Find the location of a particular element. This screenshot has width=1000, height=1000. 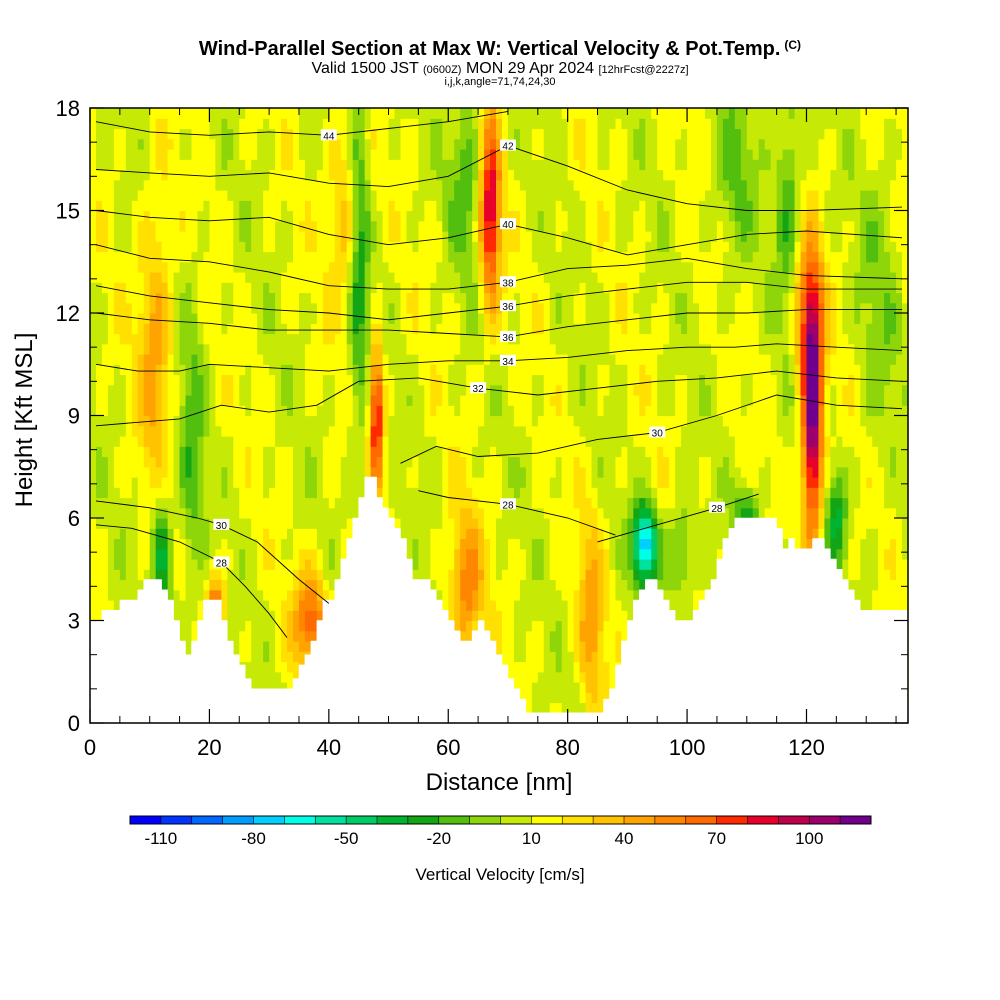

grid-params: i,j,k,angle=71,74,24,30 is located at coordinates (500, 82).